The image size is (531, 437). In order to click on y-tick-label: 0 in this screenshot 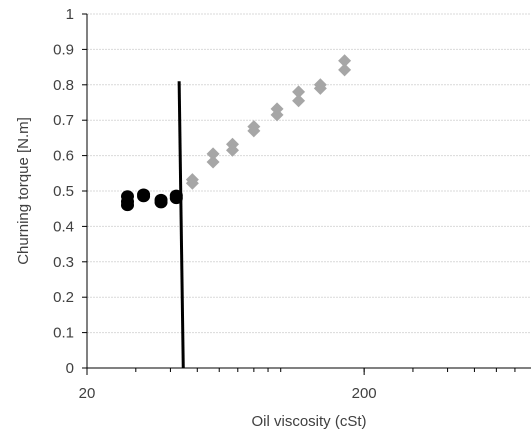, I will do `click(70, 368)`.